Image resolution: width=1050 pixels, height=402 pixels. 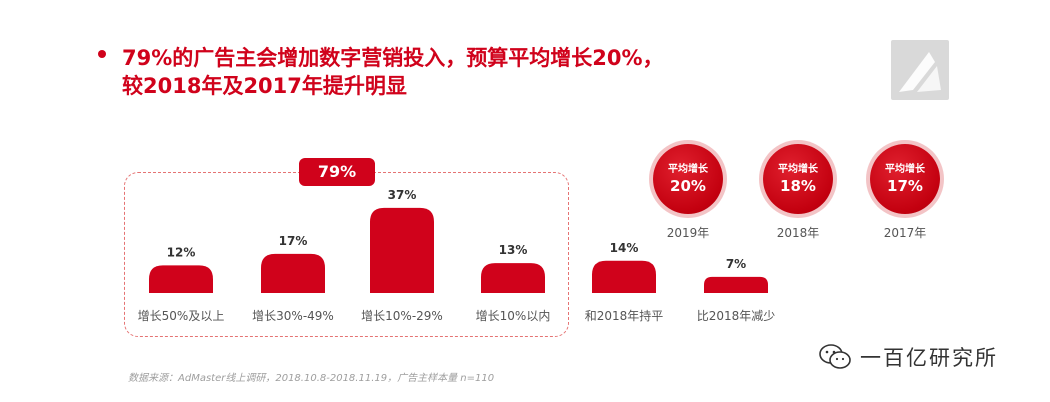 I want to click on watermark-text: 一百亿研究所, so click(x=929, y=358).